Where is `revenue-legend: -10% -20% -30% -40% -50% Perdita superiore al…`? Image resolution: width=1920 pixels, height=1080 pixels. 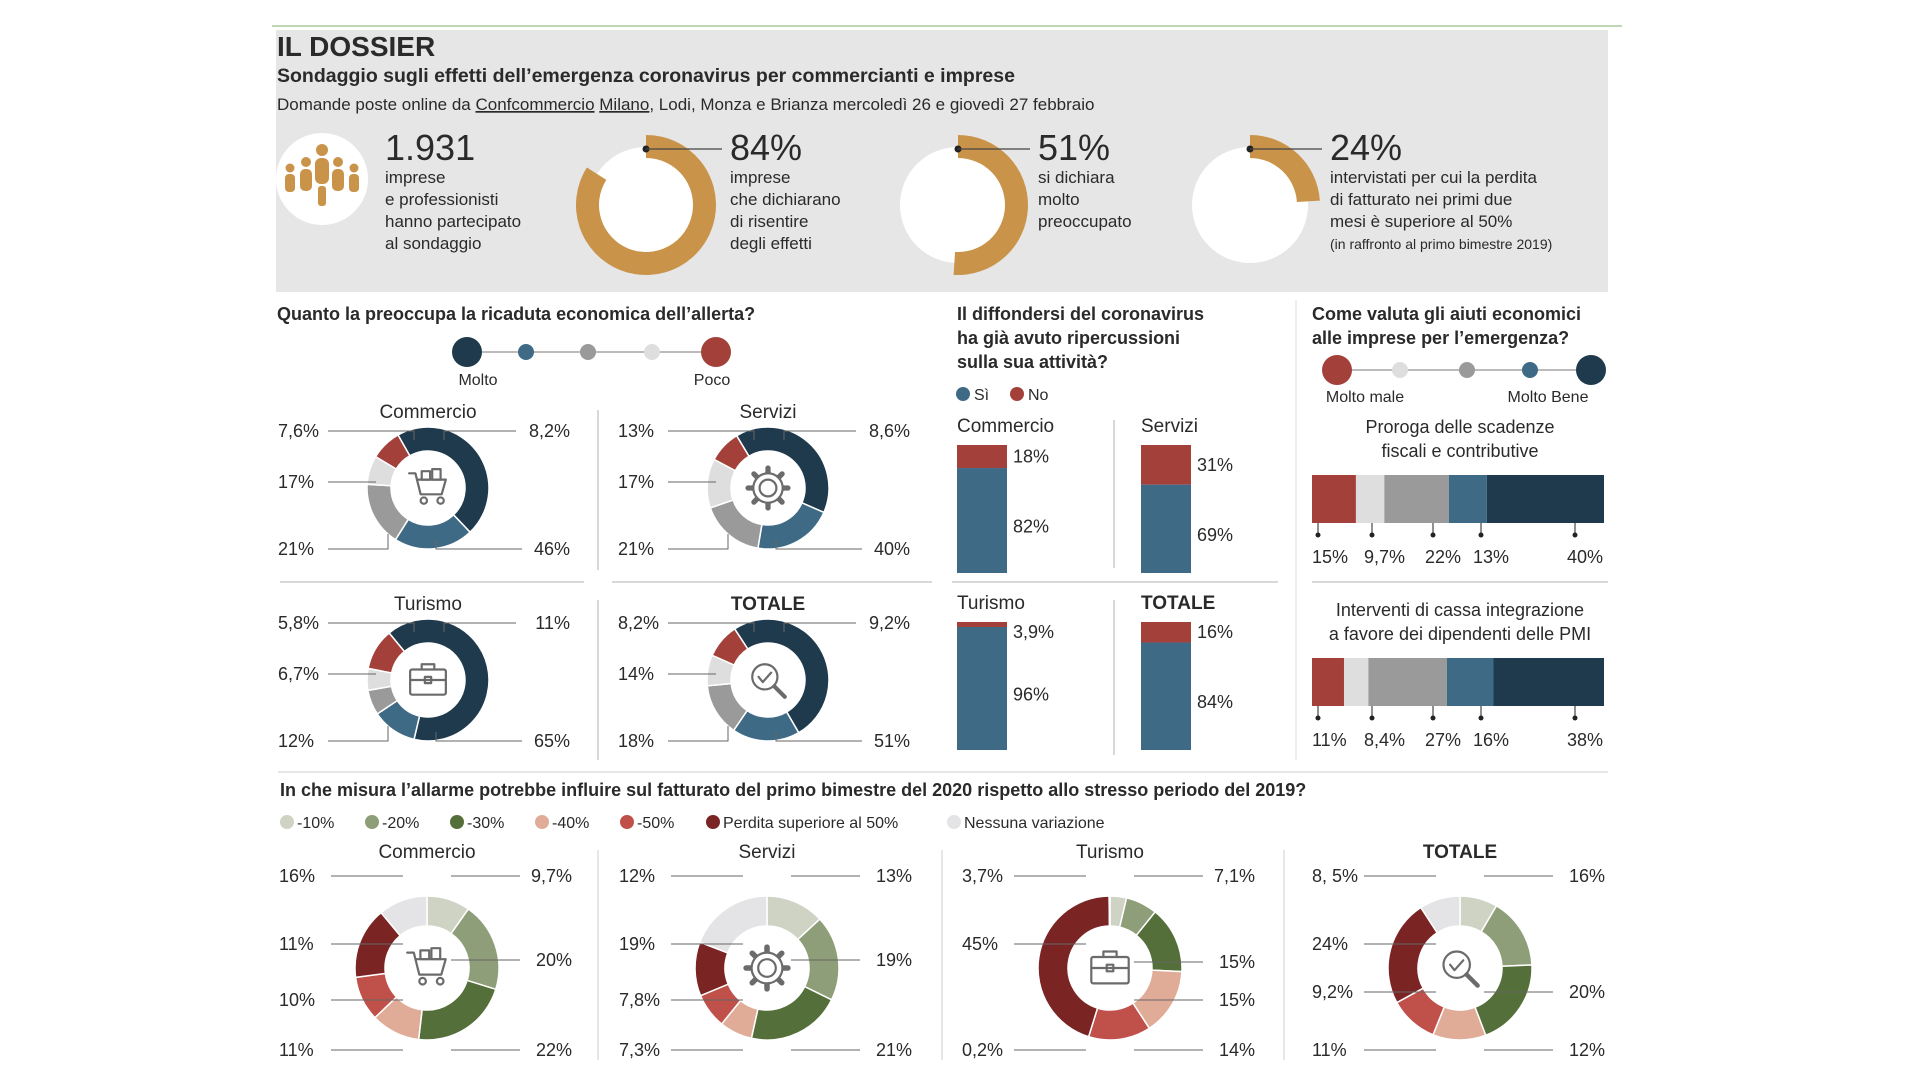
revenue-legend: -10% -20% -30% -40% -50% Perdita superiore al… is located at coordinates (692, 823).